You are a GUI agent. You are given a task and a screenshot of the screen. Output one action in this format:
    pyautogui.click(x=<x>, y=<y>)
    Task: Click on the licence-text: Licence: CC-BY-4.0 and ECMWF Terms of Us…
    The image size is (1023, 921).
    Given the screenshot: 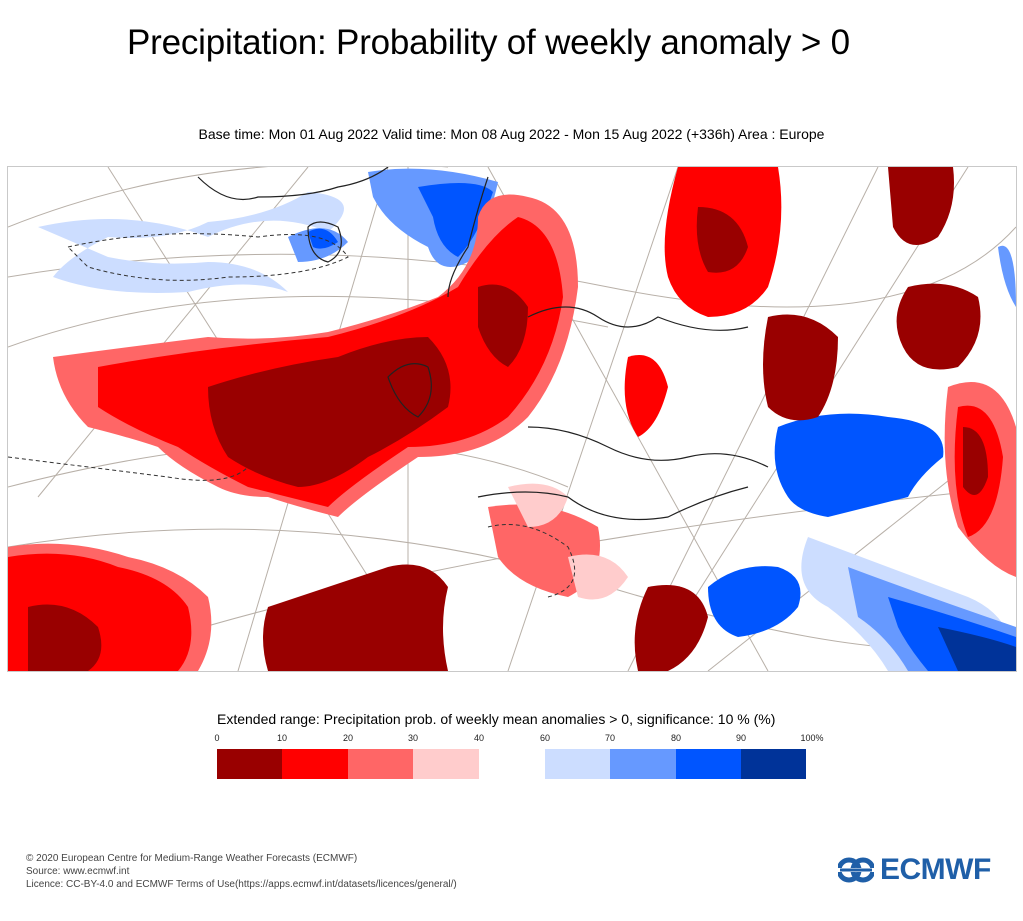 What is the action you would take?
    pyautogui.click(x=241, y=884)
    